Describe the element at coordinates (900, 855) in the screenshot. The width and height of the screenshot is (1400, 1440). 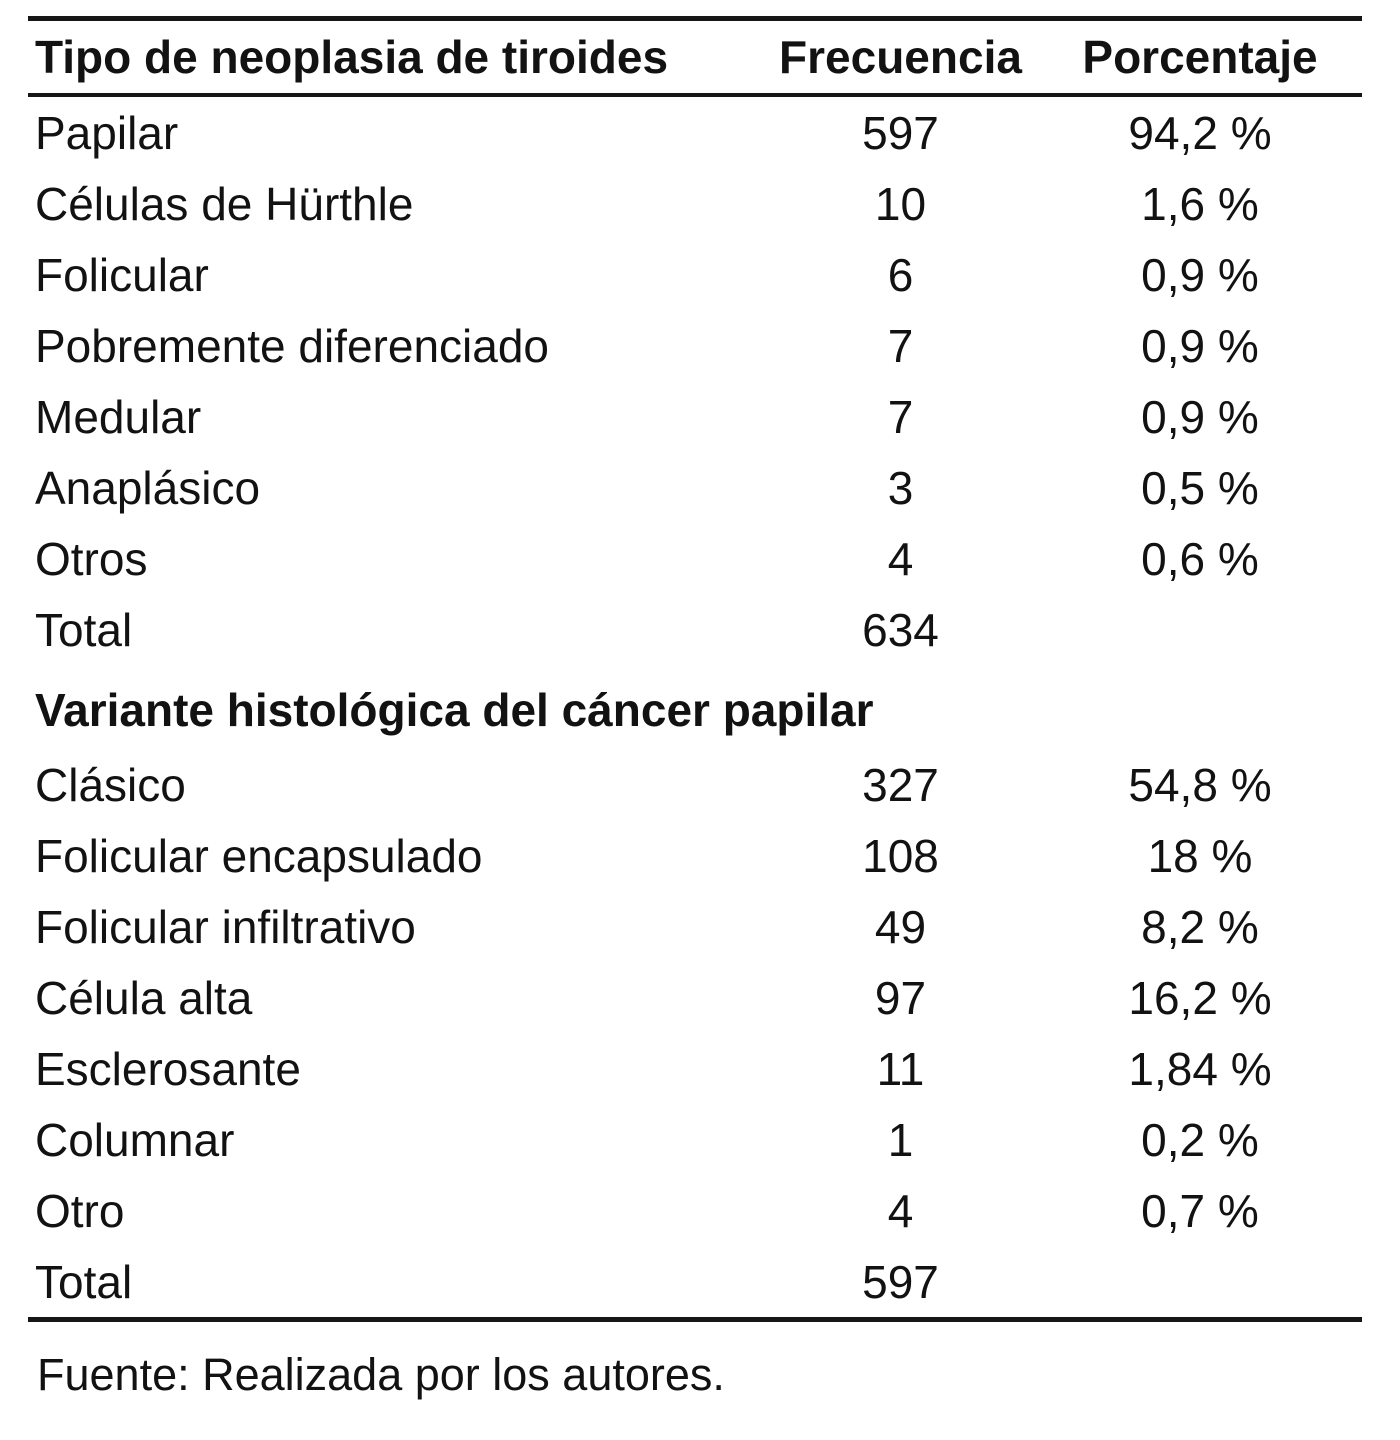
I see `row-frequency: 108` at that location.